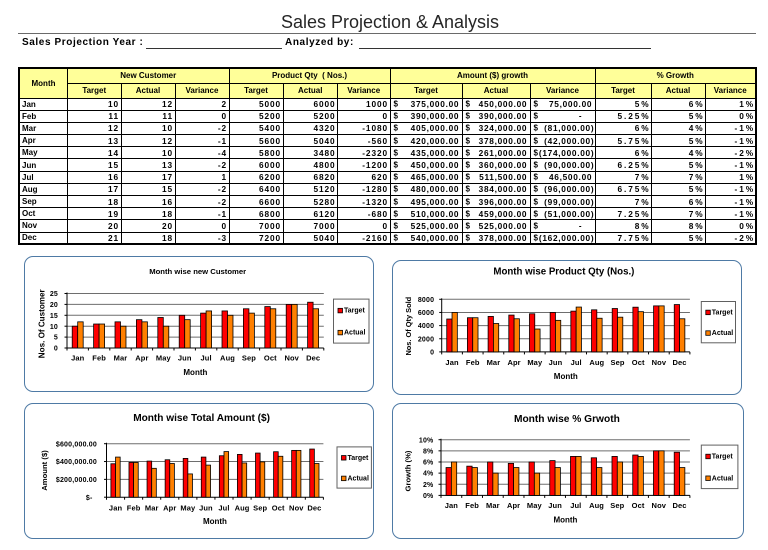  What do you see at coordinates (54, 327) in the screenshot?
I see `svg-text: 10` at bounding box center [54, 327].